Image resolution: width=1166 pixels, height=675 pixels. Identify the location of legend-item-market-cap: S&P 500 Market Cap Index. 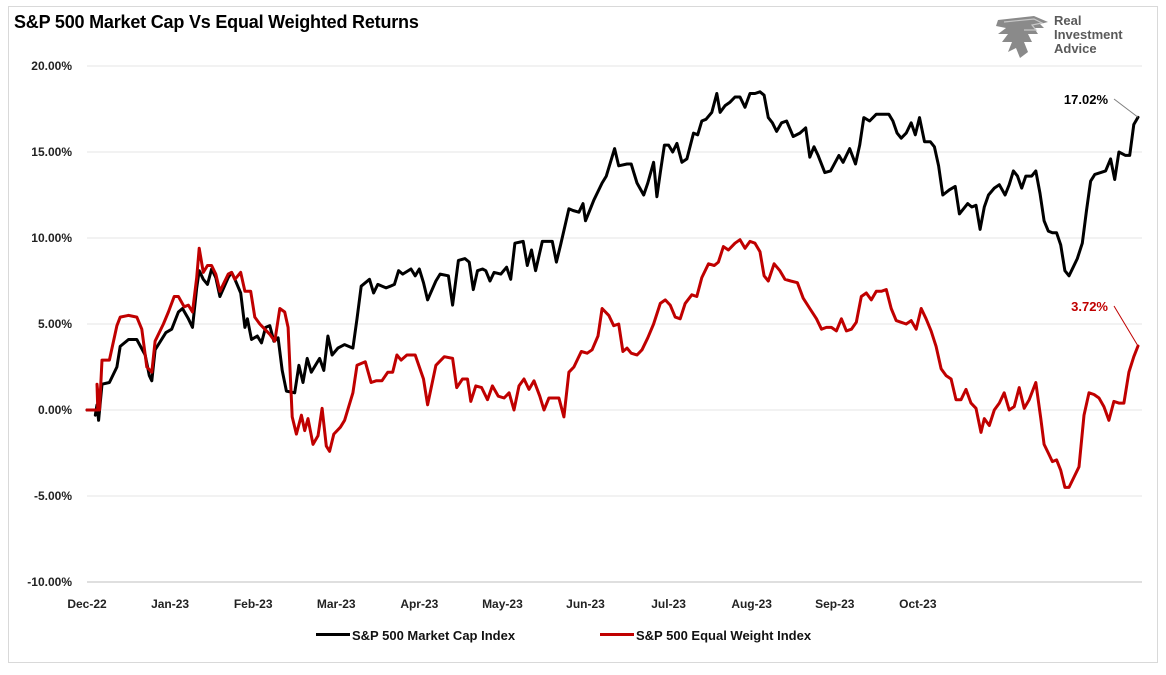
(415, 635).